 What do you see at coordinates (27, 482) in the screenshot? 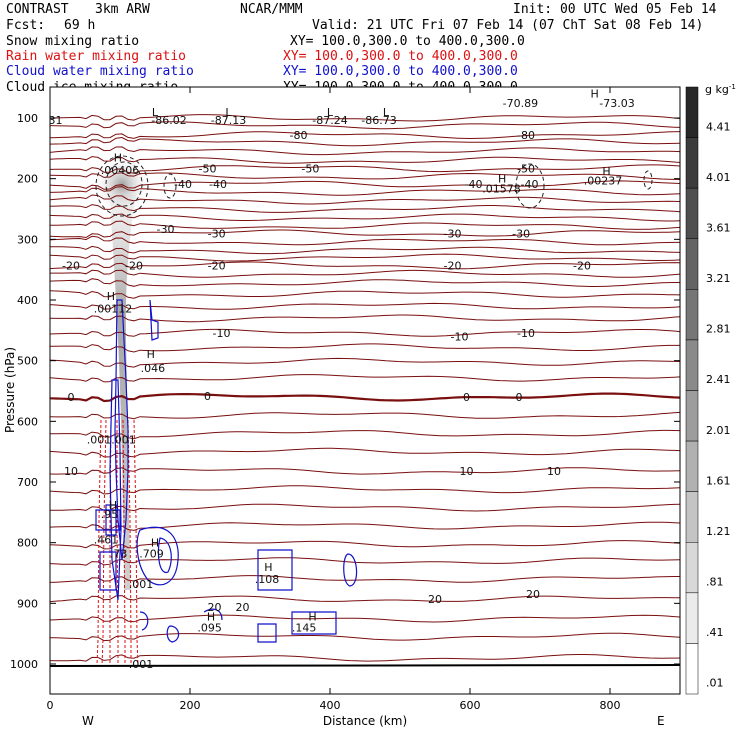
I see `y-tick-label: 700` at bounding box center [27, 482].